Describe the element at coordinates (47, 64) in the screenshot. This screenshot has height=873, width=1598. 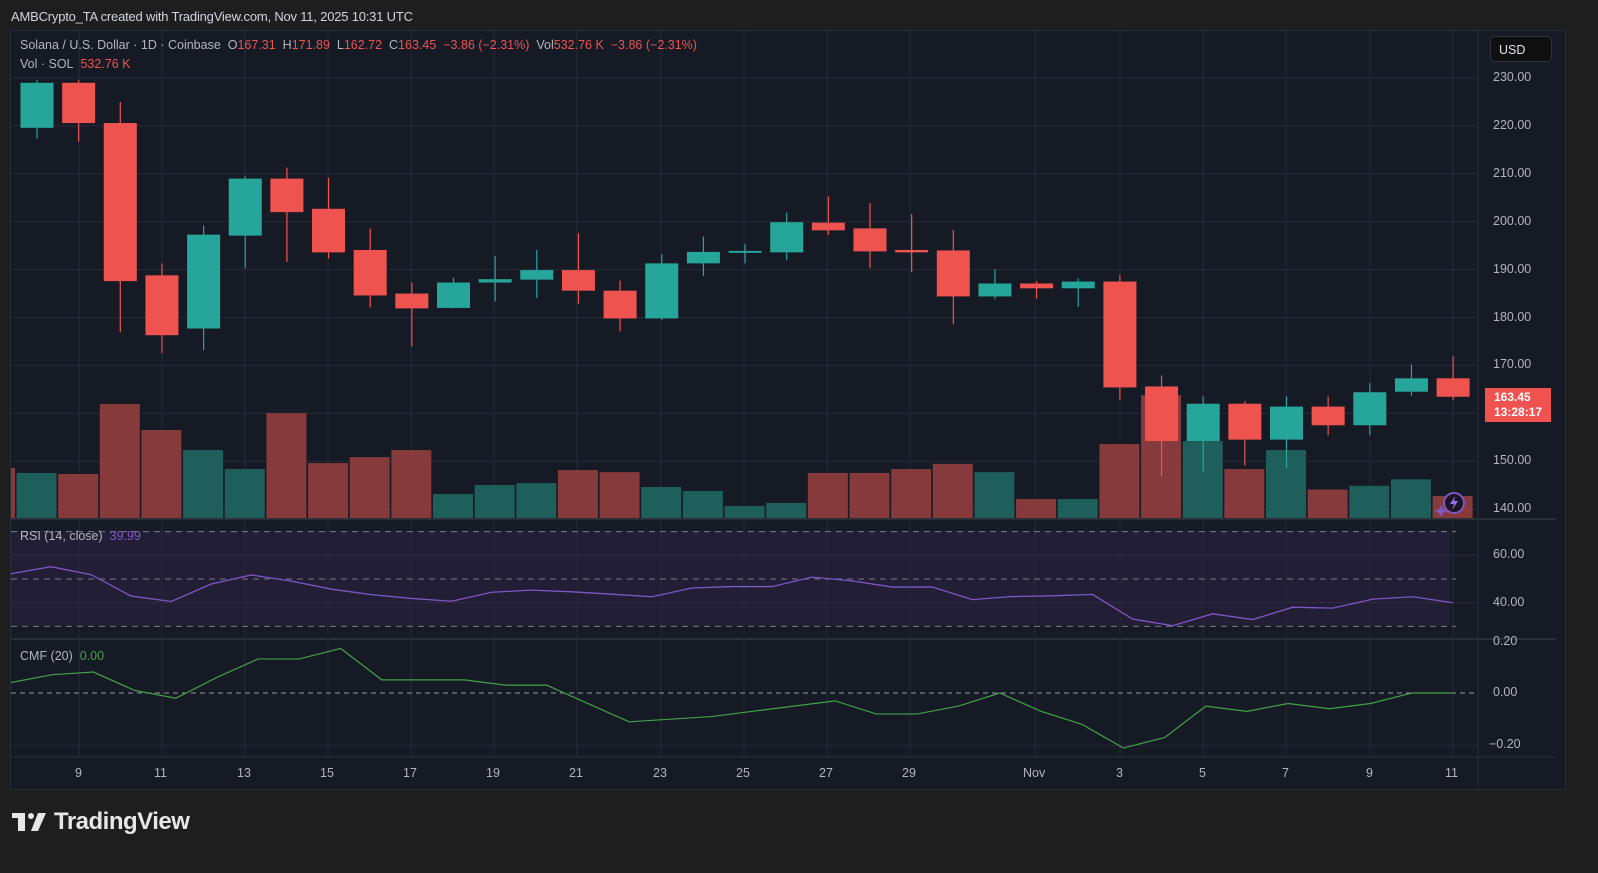
I see `volume-title: Vol · SOL` at that location.